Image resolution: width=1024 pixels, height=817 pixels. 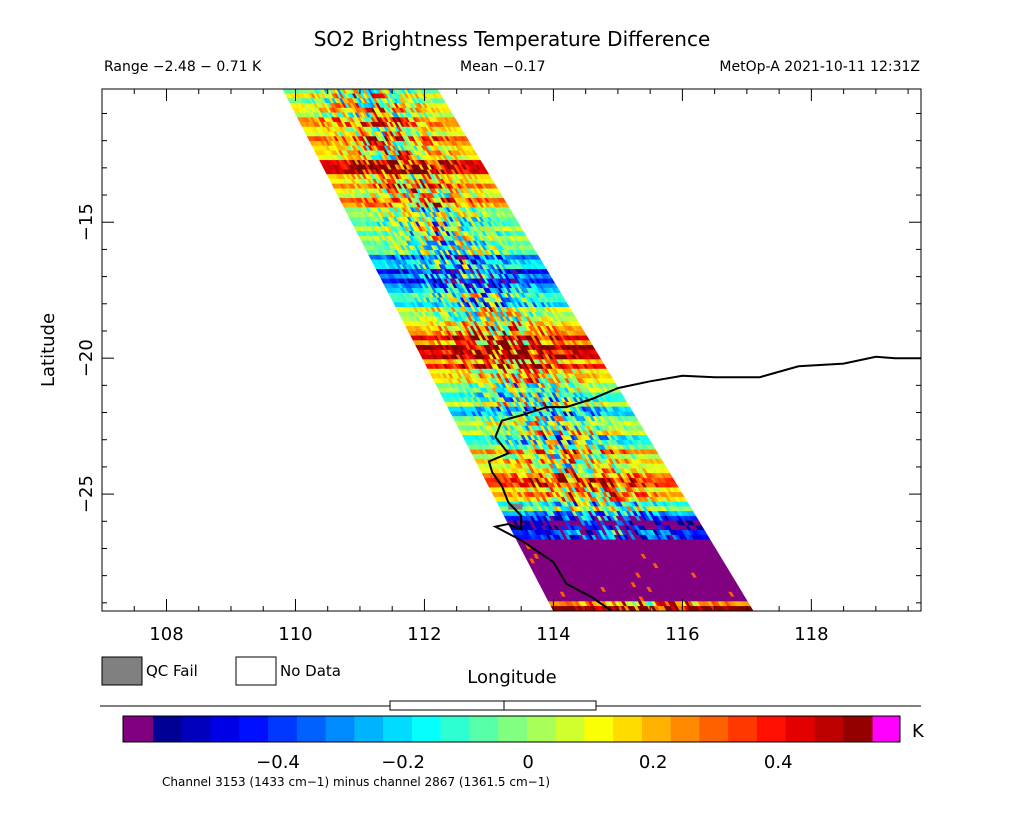 I want to click on satellite-text: MetOp-A 2021-10-11 12:31Z, so click(x=819, y=67).